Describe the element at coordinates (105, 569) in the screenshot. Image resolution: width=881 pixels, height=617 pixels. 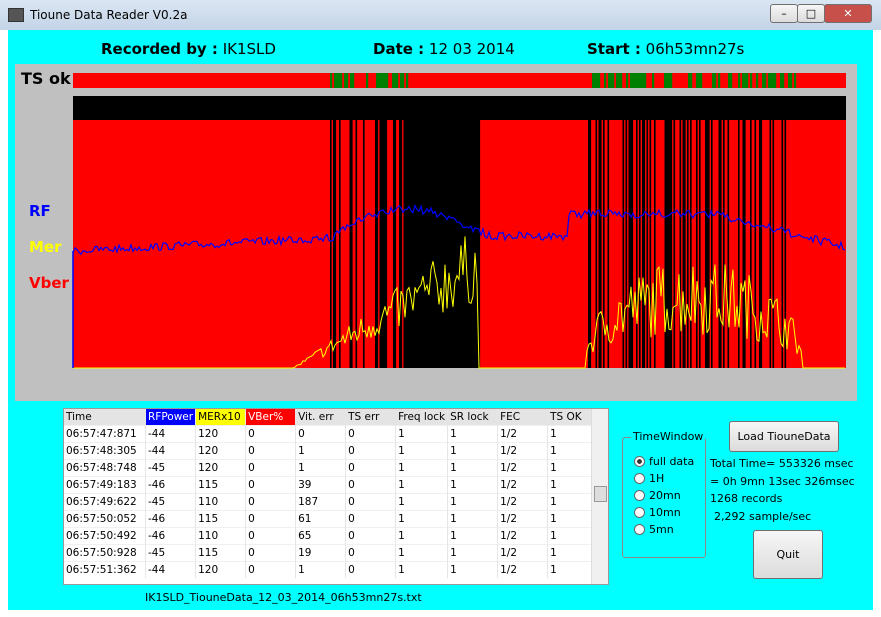
I see `cell: 06:57:51:362` at that location.